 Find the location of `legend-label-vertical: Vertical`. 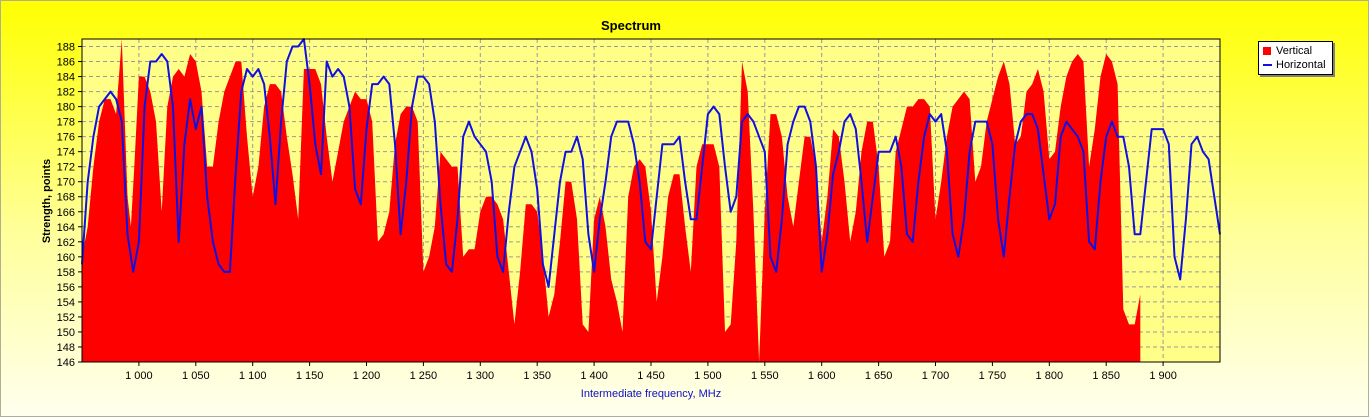

legend-label-vertical: Vertical is located at coordinates (1294, 51).